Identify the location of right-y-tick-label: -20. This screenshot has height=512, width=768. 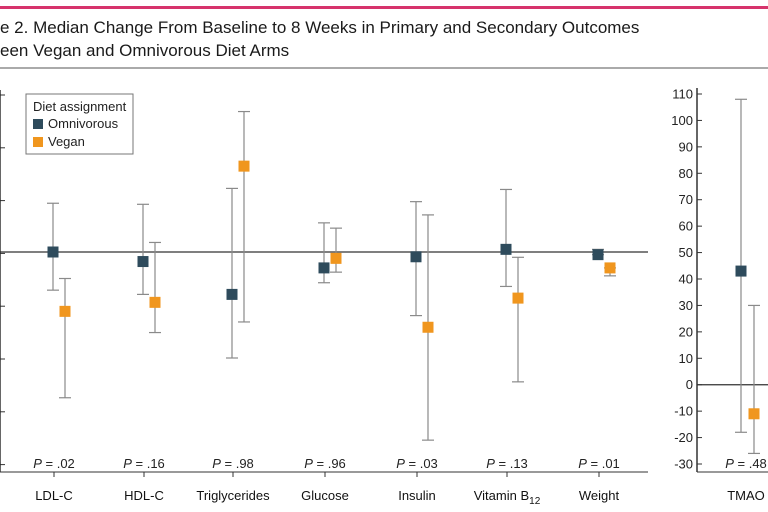
(683, 437).